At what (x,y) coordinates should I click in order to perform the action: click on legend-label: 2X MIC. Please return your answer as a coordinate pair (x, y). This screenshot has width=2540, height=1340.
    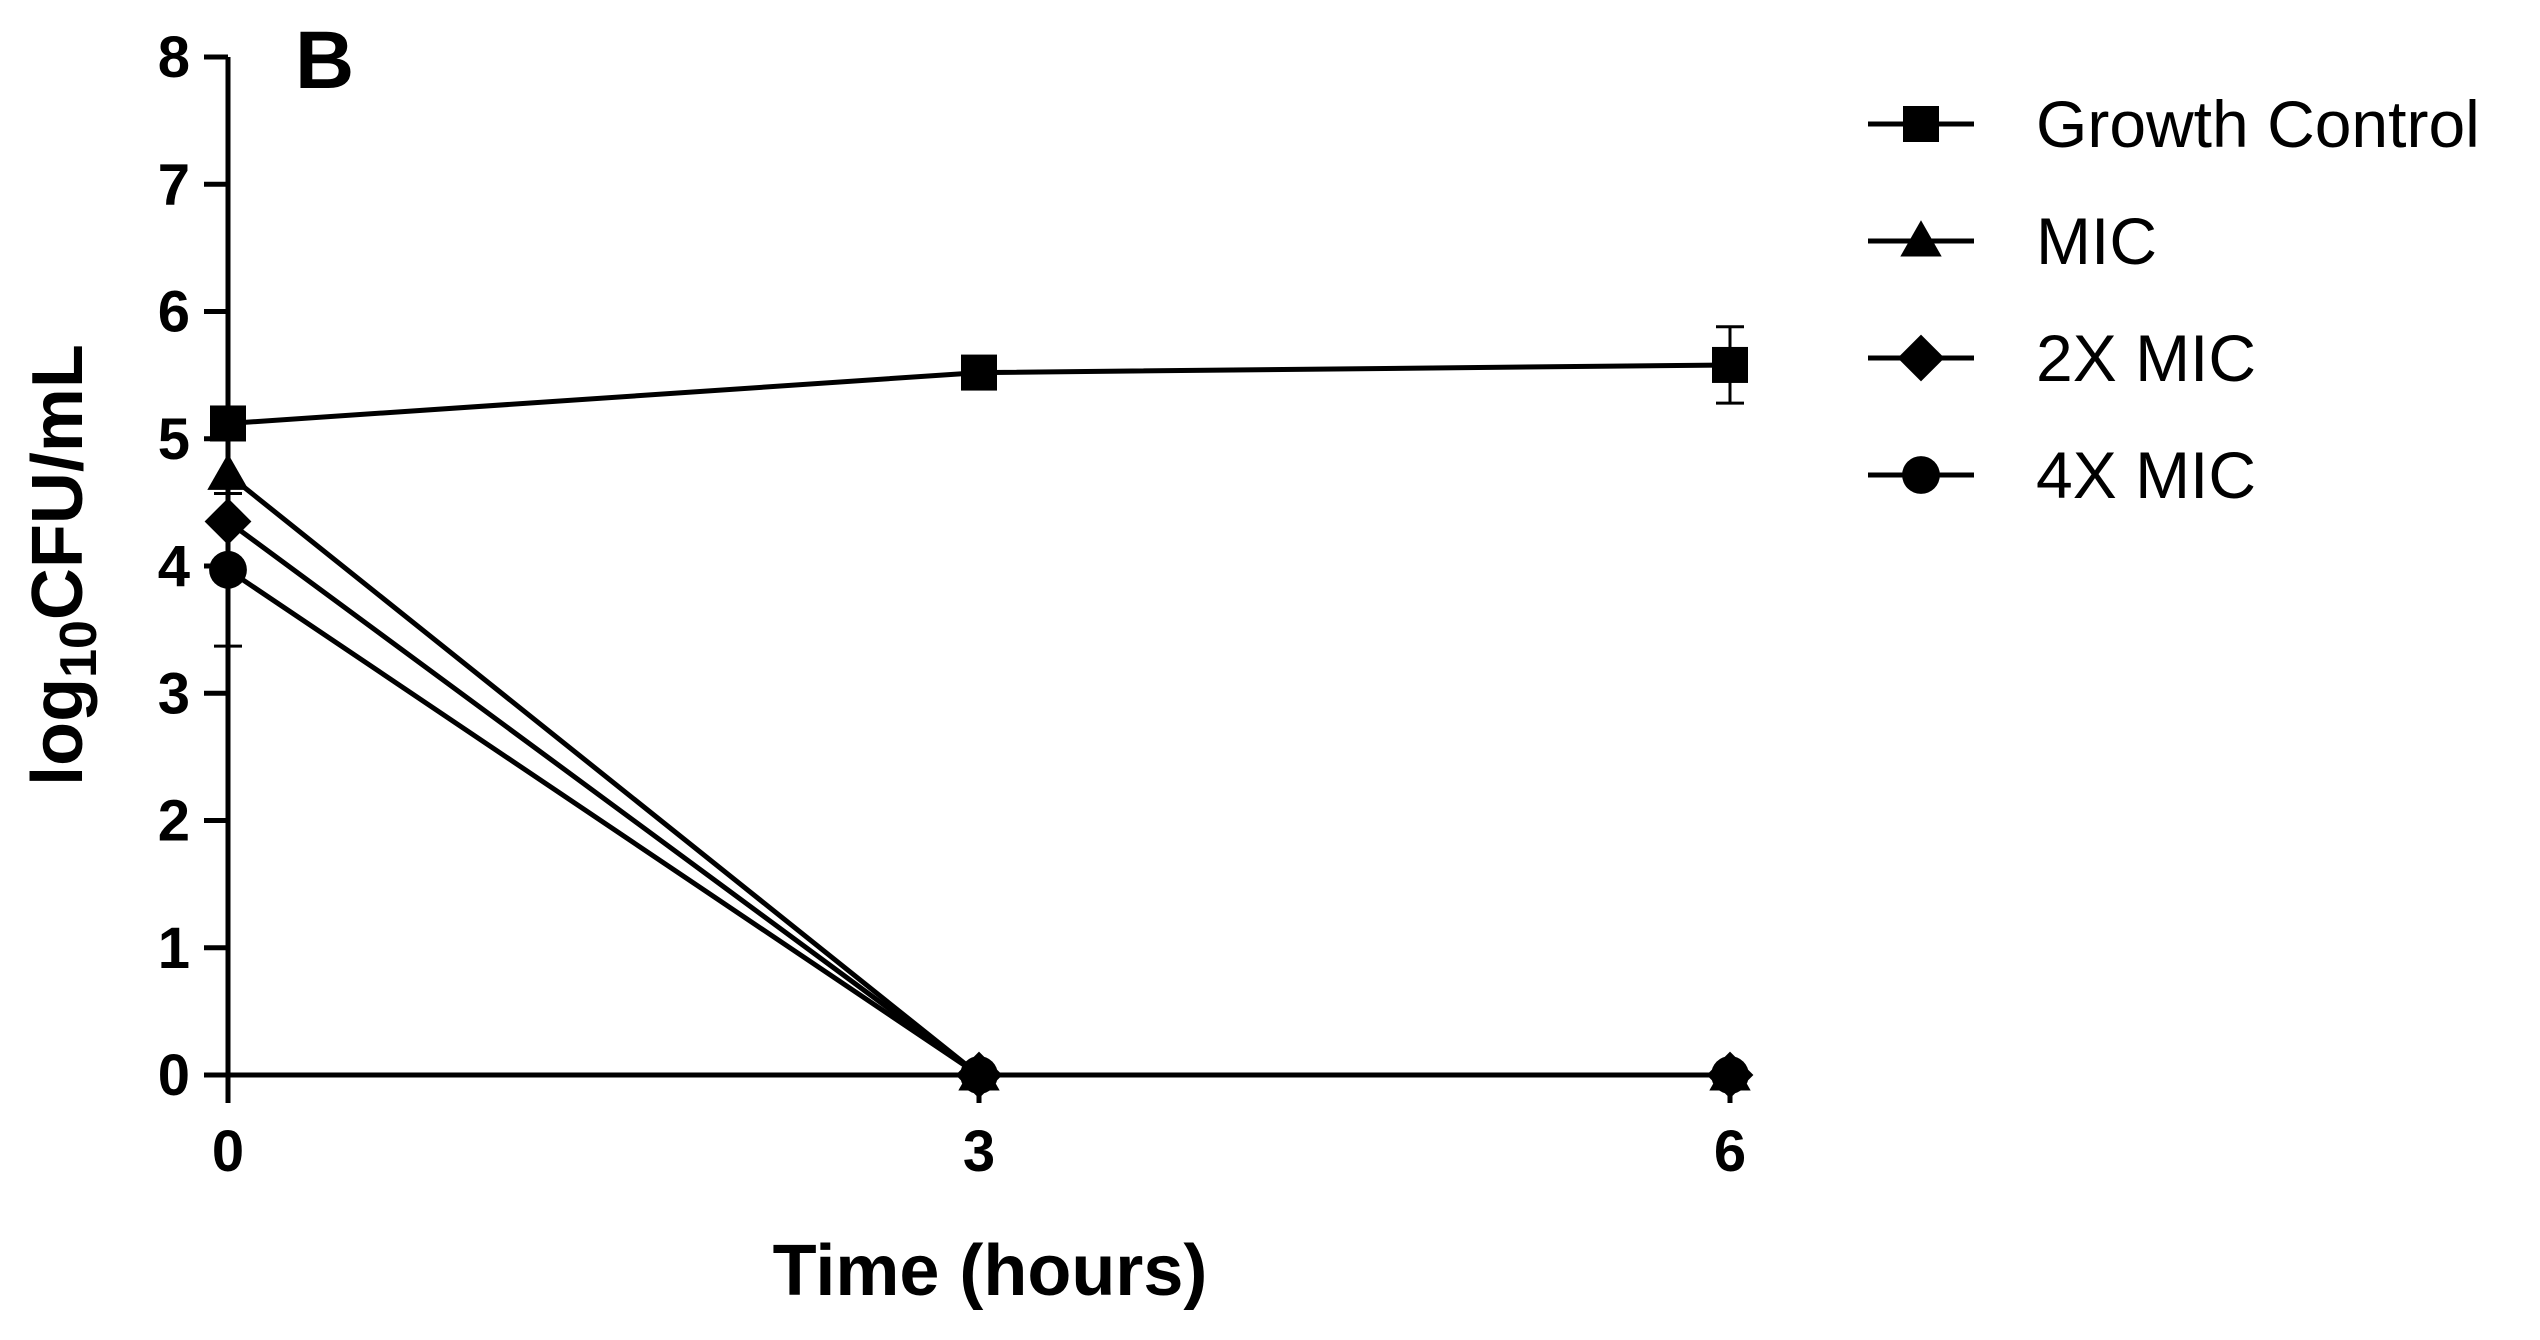
    Looking at the image, I should click on (2146, 358).